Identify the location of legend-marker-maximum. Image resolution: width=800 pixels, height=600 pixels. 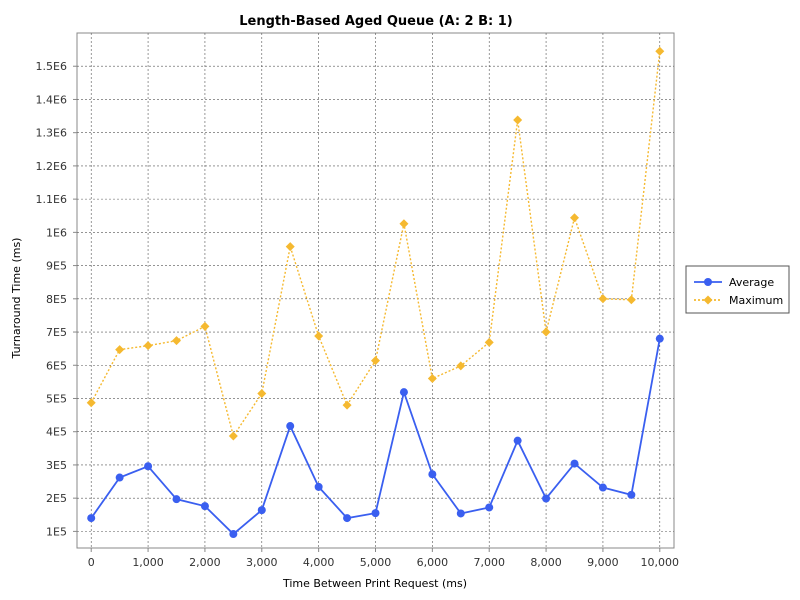
(708, 300).